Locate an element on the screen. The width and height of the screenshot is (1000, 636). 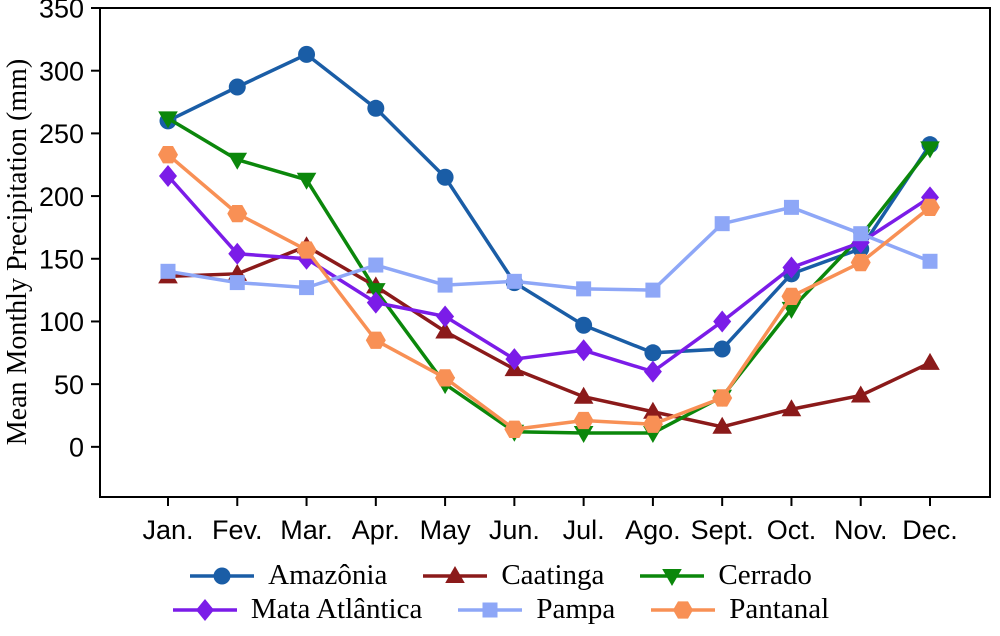
data-point-pampa-oct- is located at coordinates (791, 207).